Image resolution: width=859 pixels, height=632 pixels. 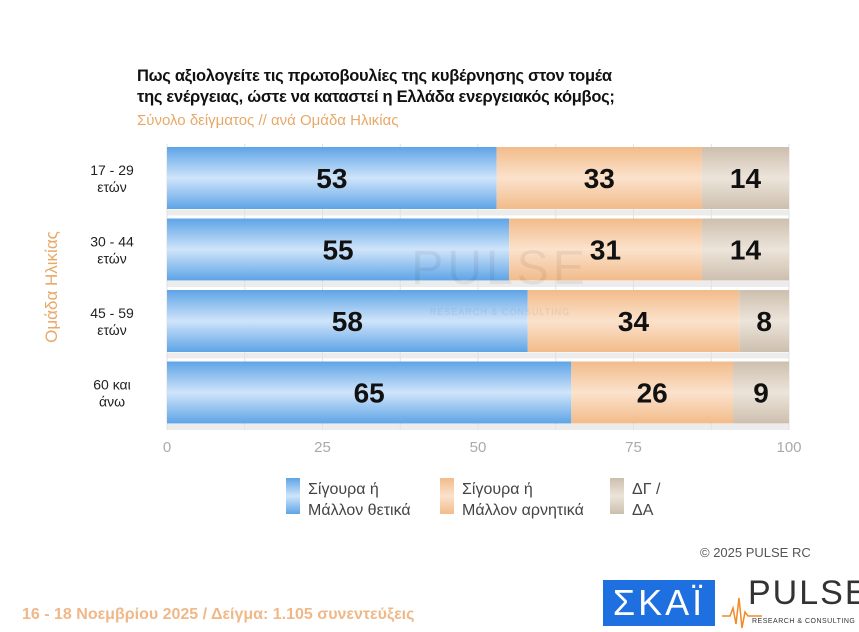 I want to click on data-label: 53, so click(x=331, y=178).